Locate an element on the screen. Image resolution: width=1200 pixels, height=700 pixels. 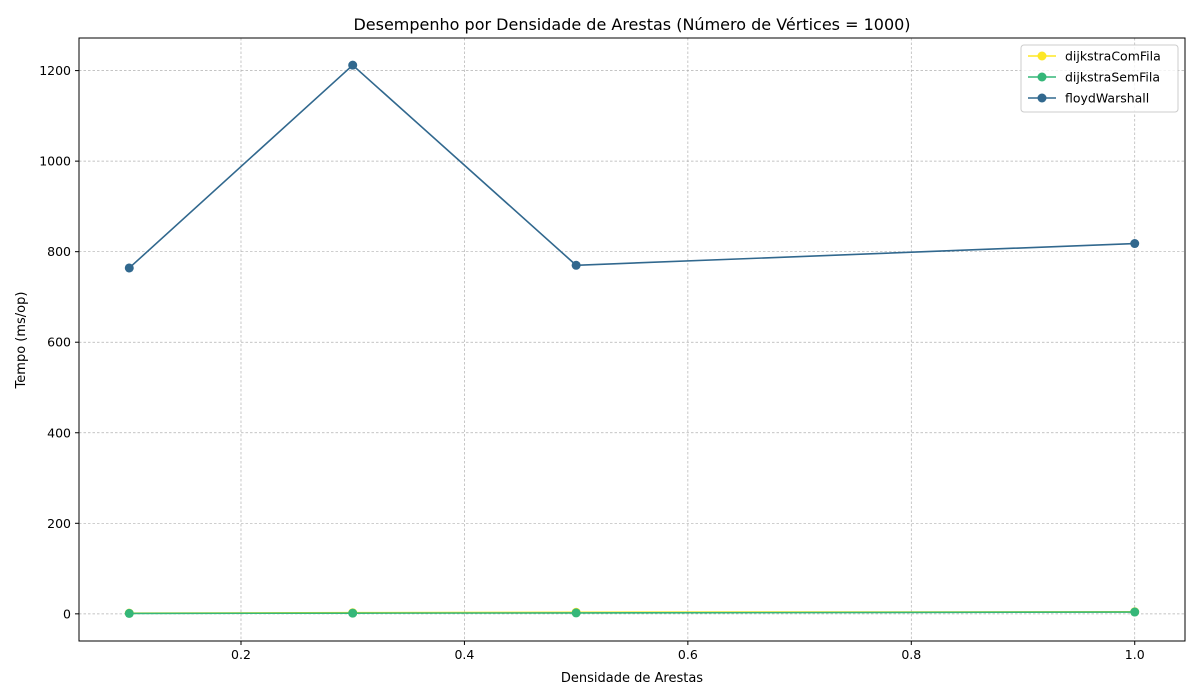
y-tick-label: 800 is located at coordinates (59, 251).